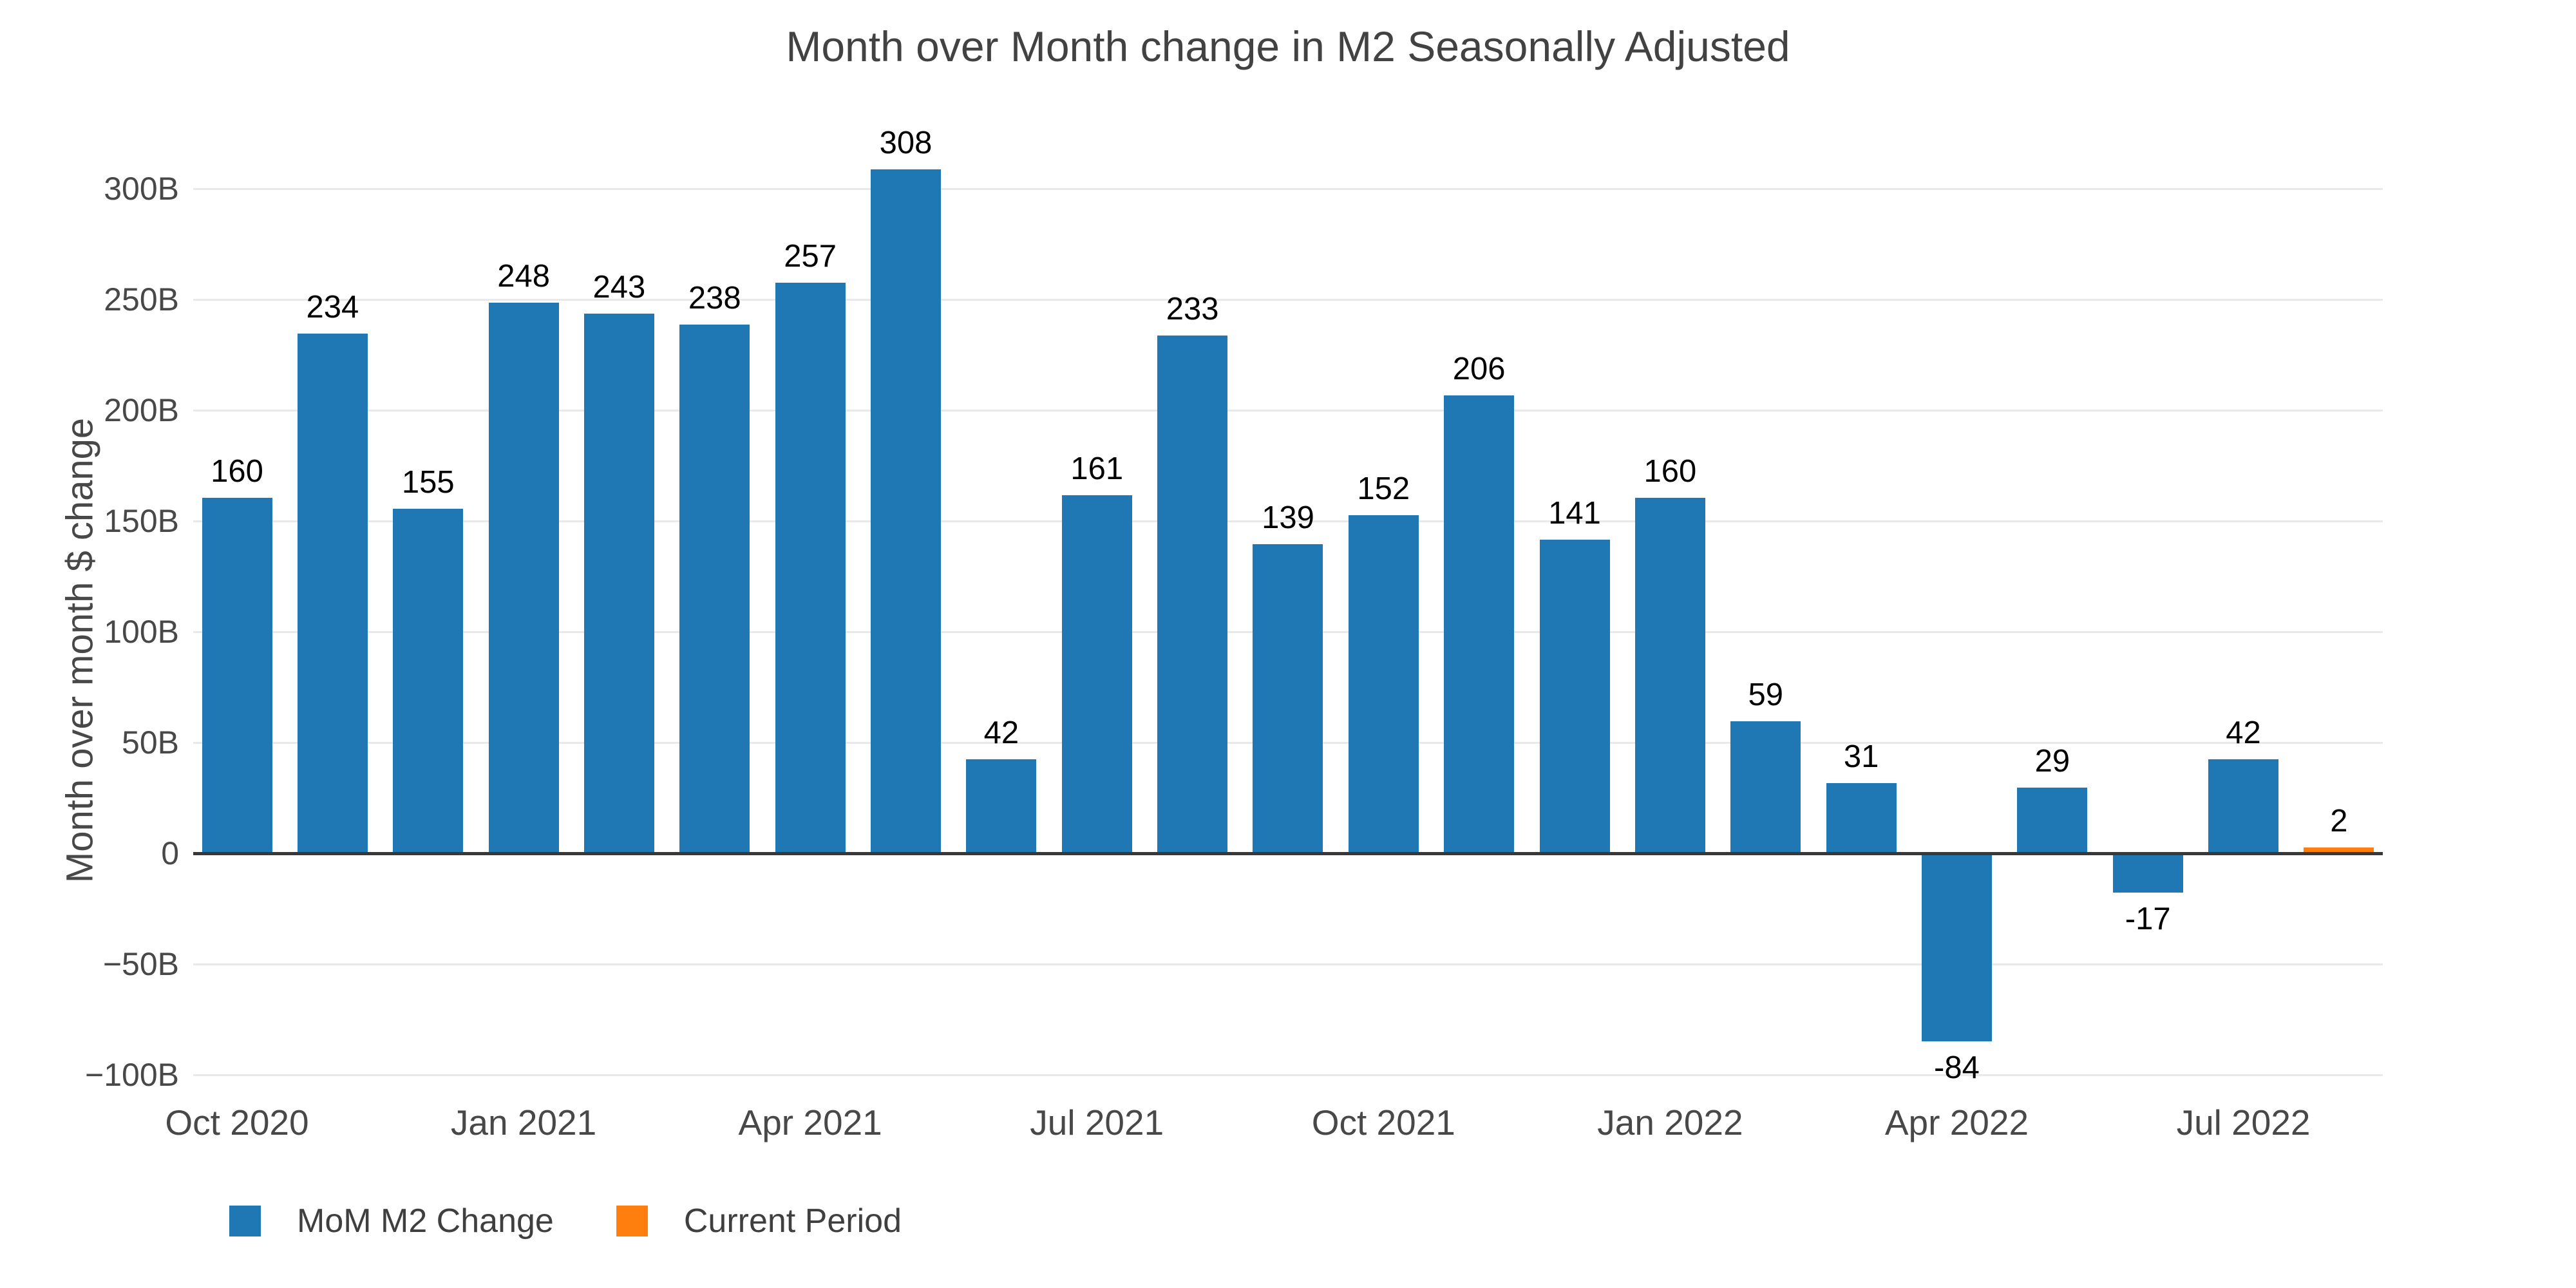 This screenshot has width=2576, height=1288. Describe the element at coordinates (792, 1221) in the screenshot. I see `legend-label-current-period: Current Period` at that location.